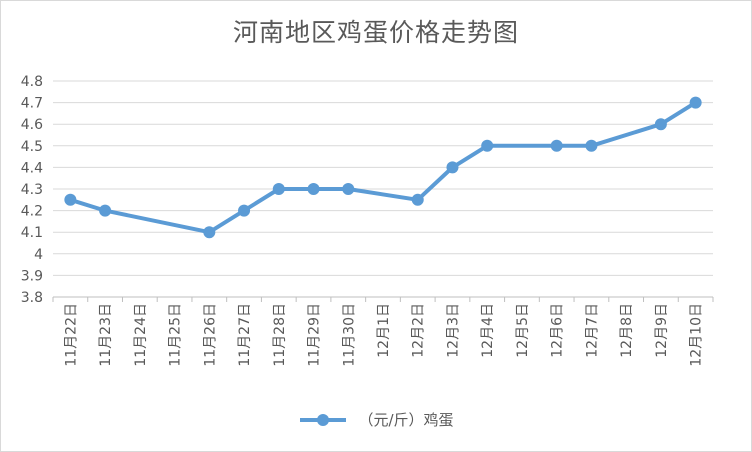  Describe the element at coordinates (32, 82) in the screenshot. I see `y-tick-label: 4.8` at that location.